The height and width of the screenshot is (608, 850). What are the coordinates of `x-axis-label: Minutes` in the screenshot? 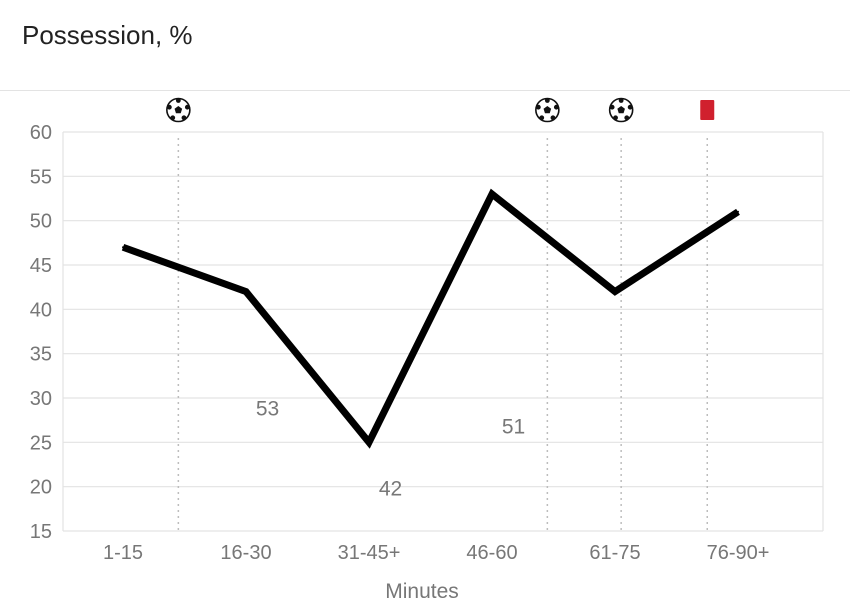 It's located at (422, 591).